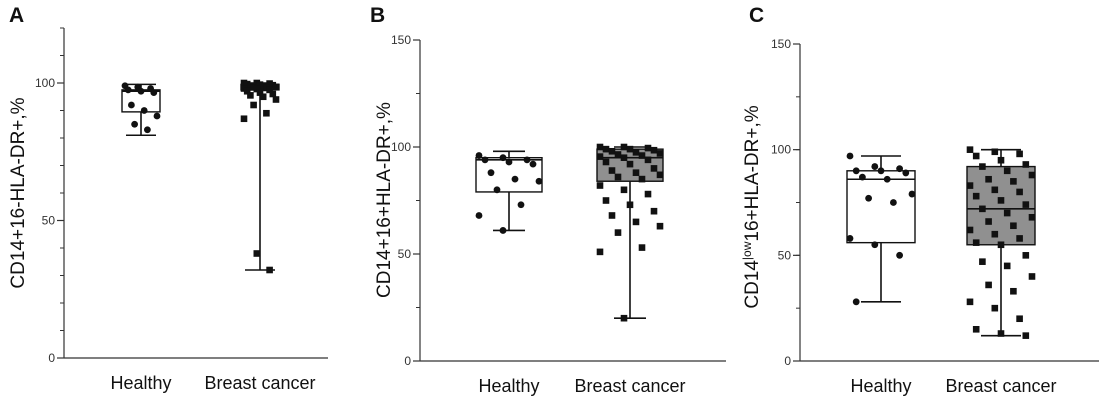 The height and width of the screenshot is (411, 1104). I want to click on y-axis-label: CD14+16-HLA-DR+,%, so click(18, 192).